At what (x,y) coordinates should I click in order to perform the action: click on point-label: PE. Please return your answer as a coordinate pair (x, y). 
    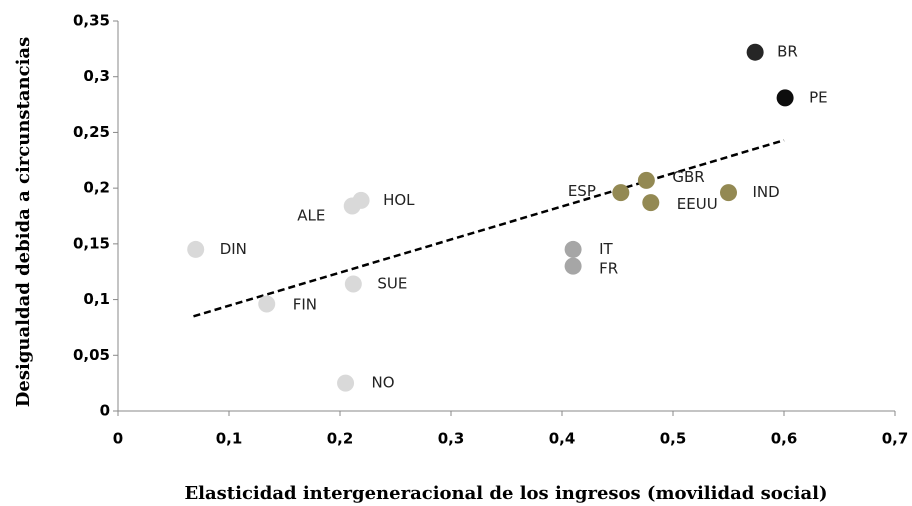
    Looking at the image, I should click on (818, 97).